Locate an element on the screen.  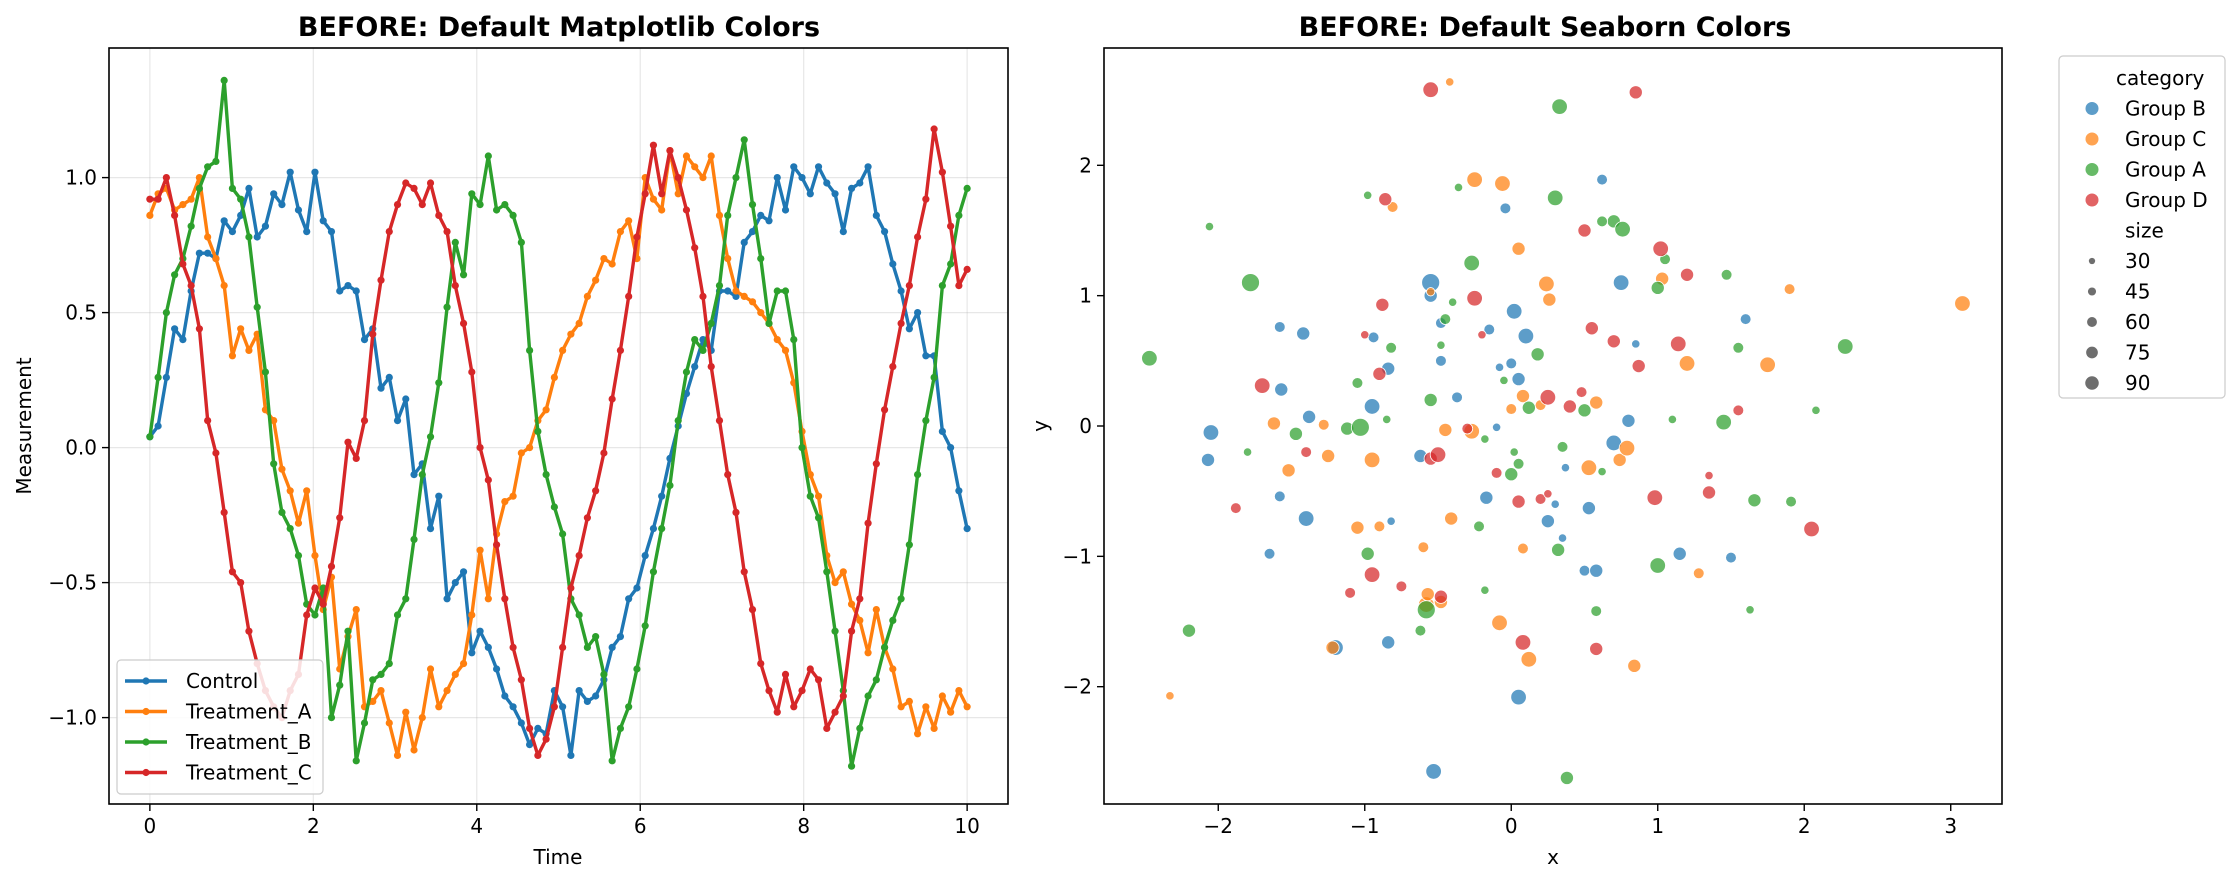
left-y-tick-label: 1.0 is located at coordinates (81, 178).